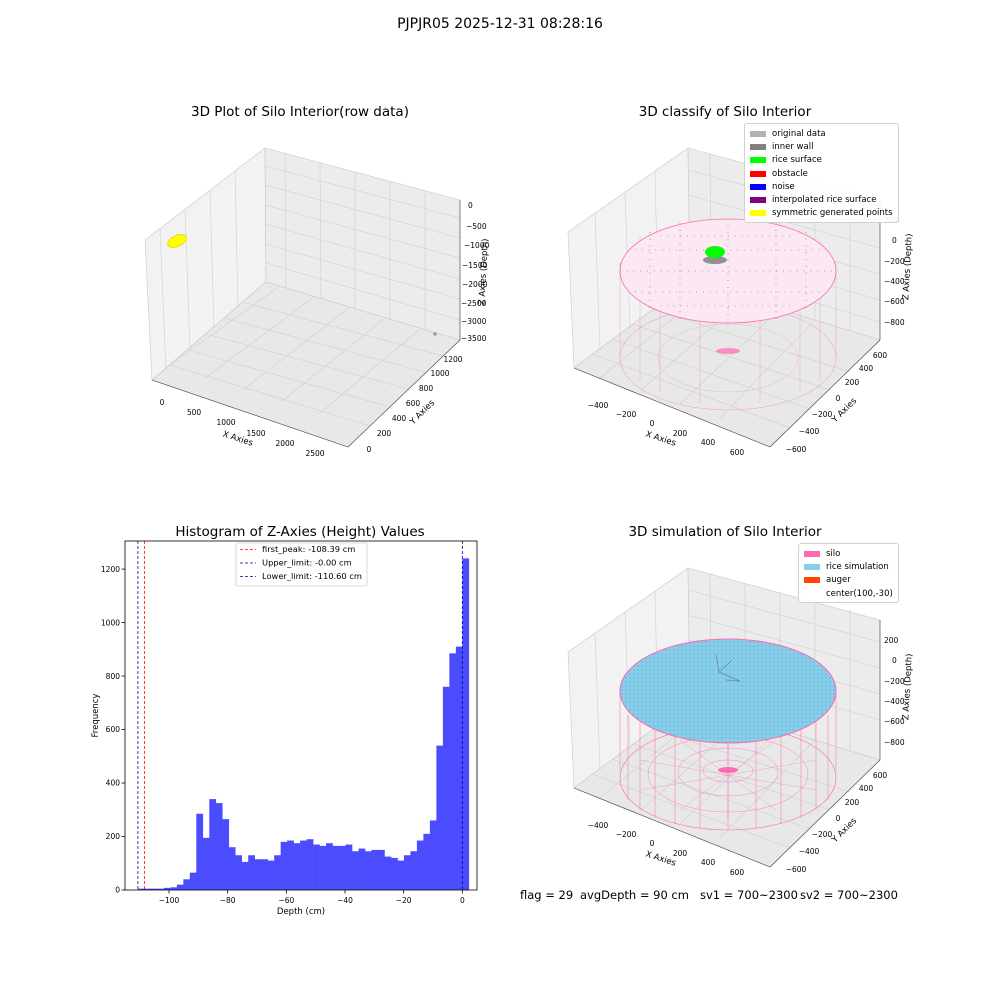 The image size is (1000, 1000). What do you see at coordinates (852, 382) in the screenshot?
I see `plot2-ytick: 200` at bounding box center [852, 382].